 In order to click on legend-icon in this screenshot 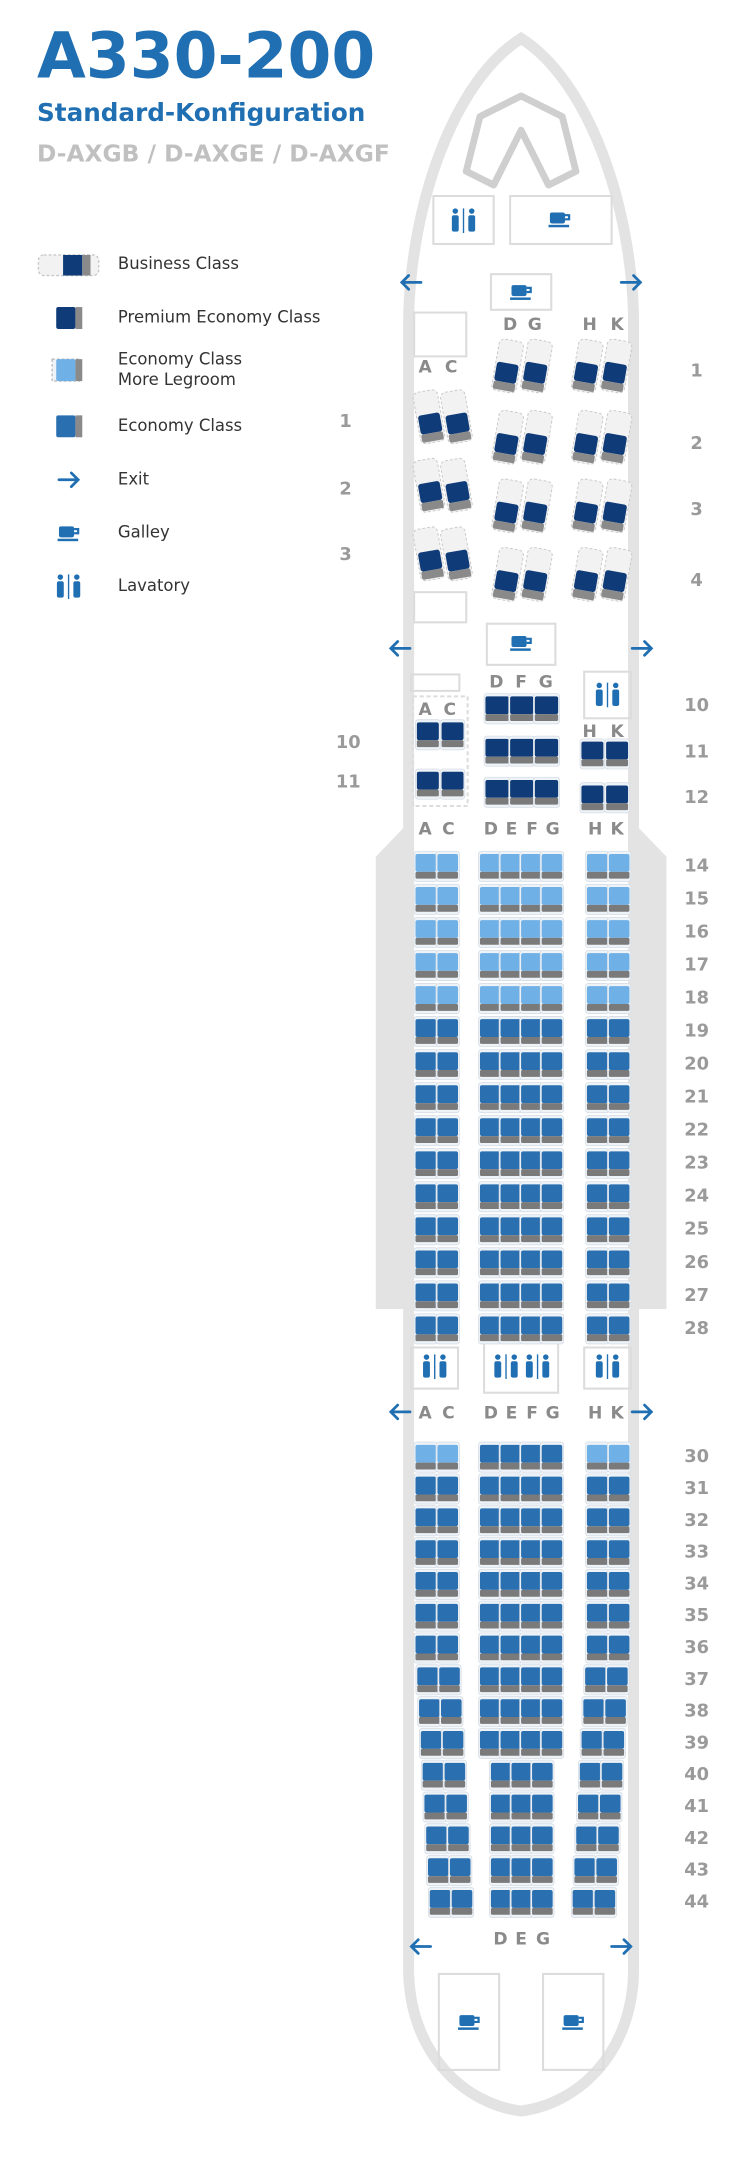, I will do `click(79, 318)`.